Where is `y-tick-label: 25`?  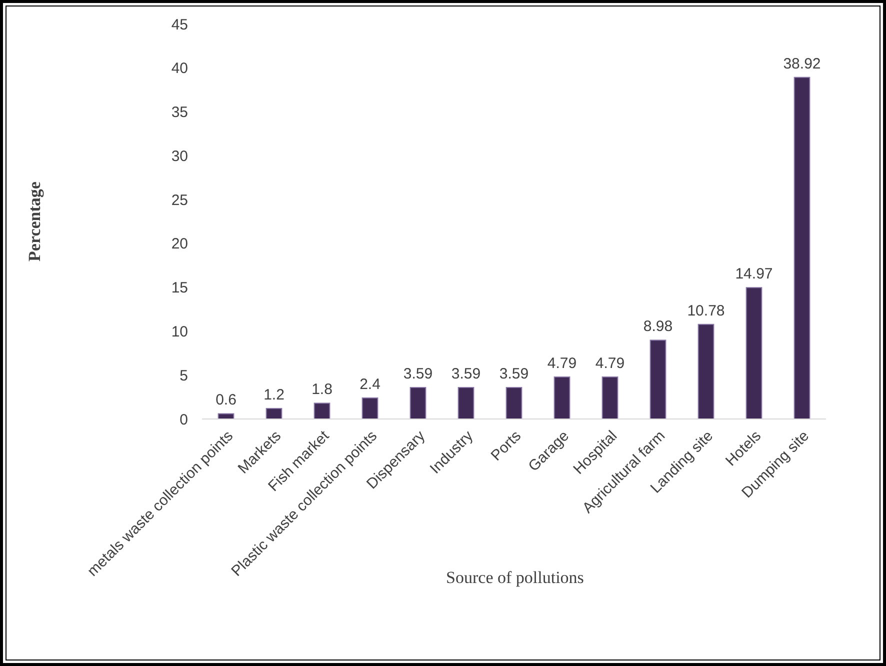
y-tick-label: 25 is located at coordinates (179, 200).